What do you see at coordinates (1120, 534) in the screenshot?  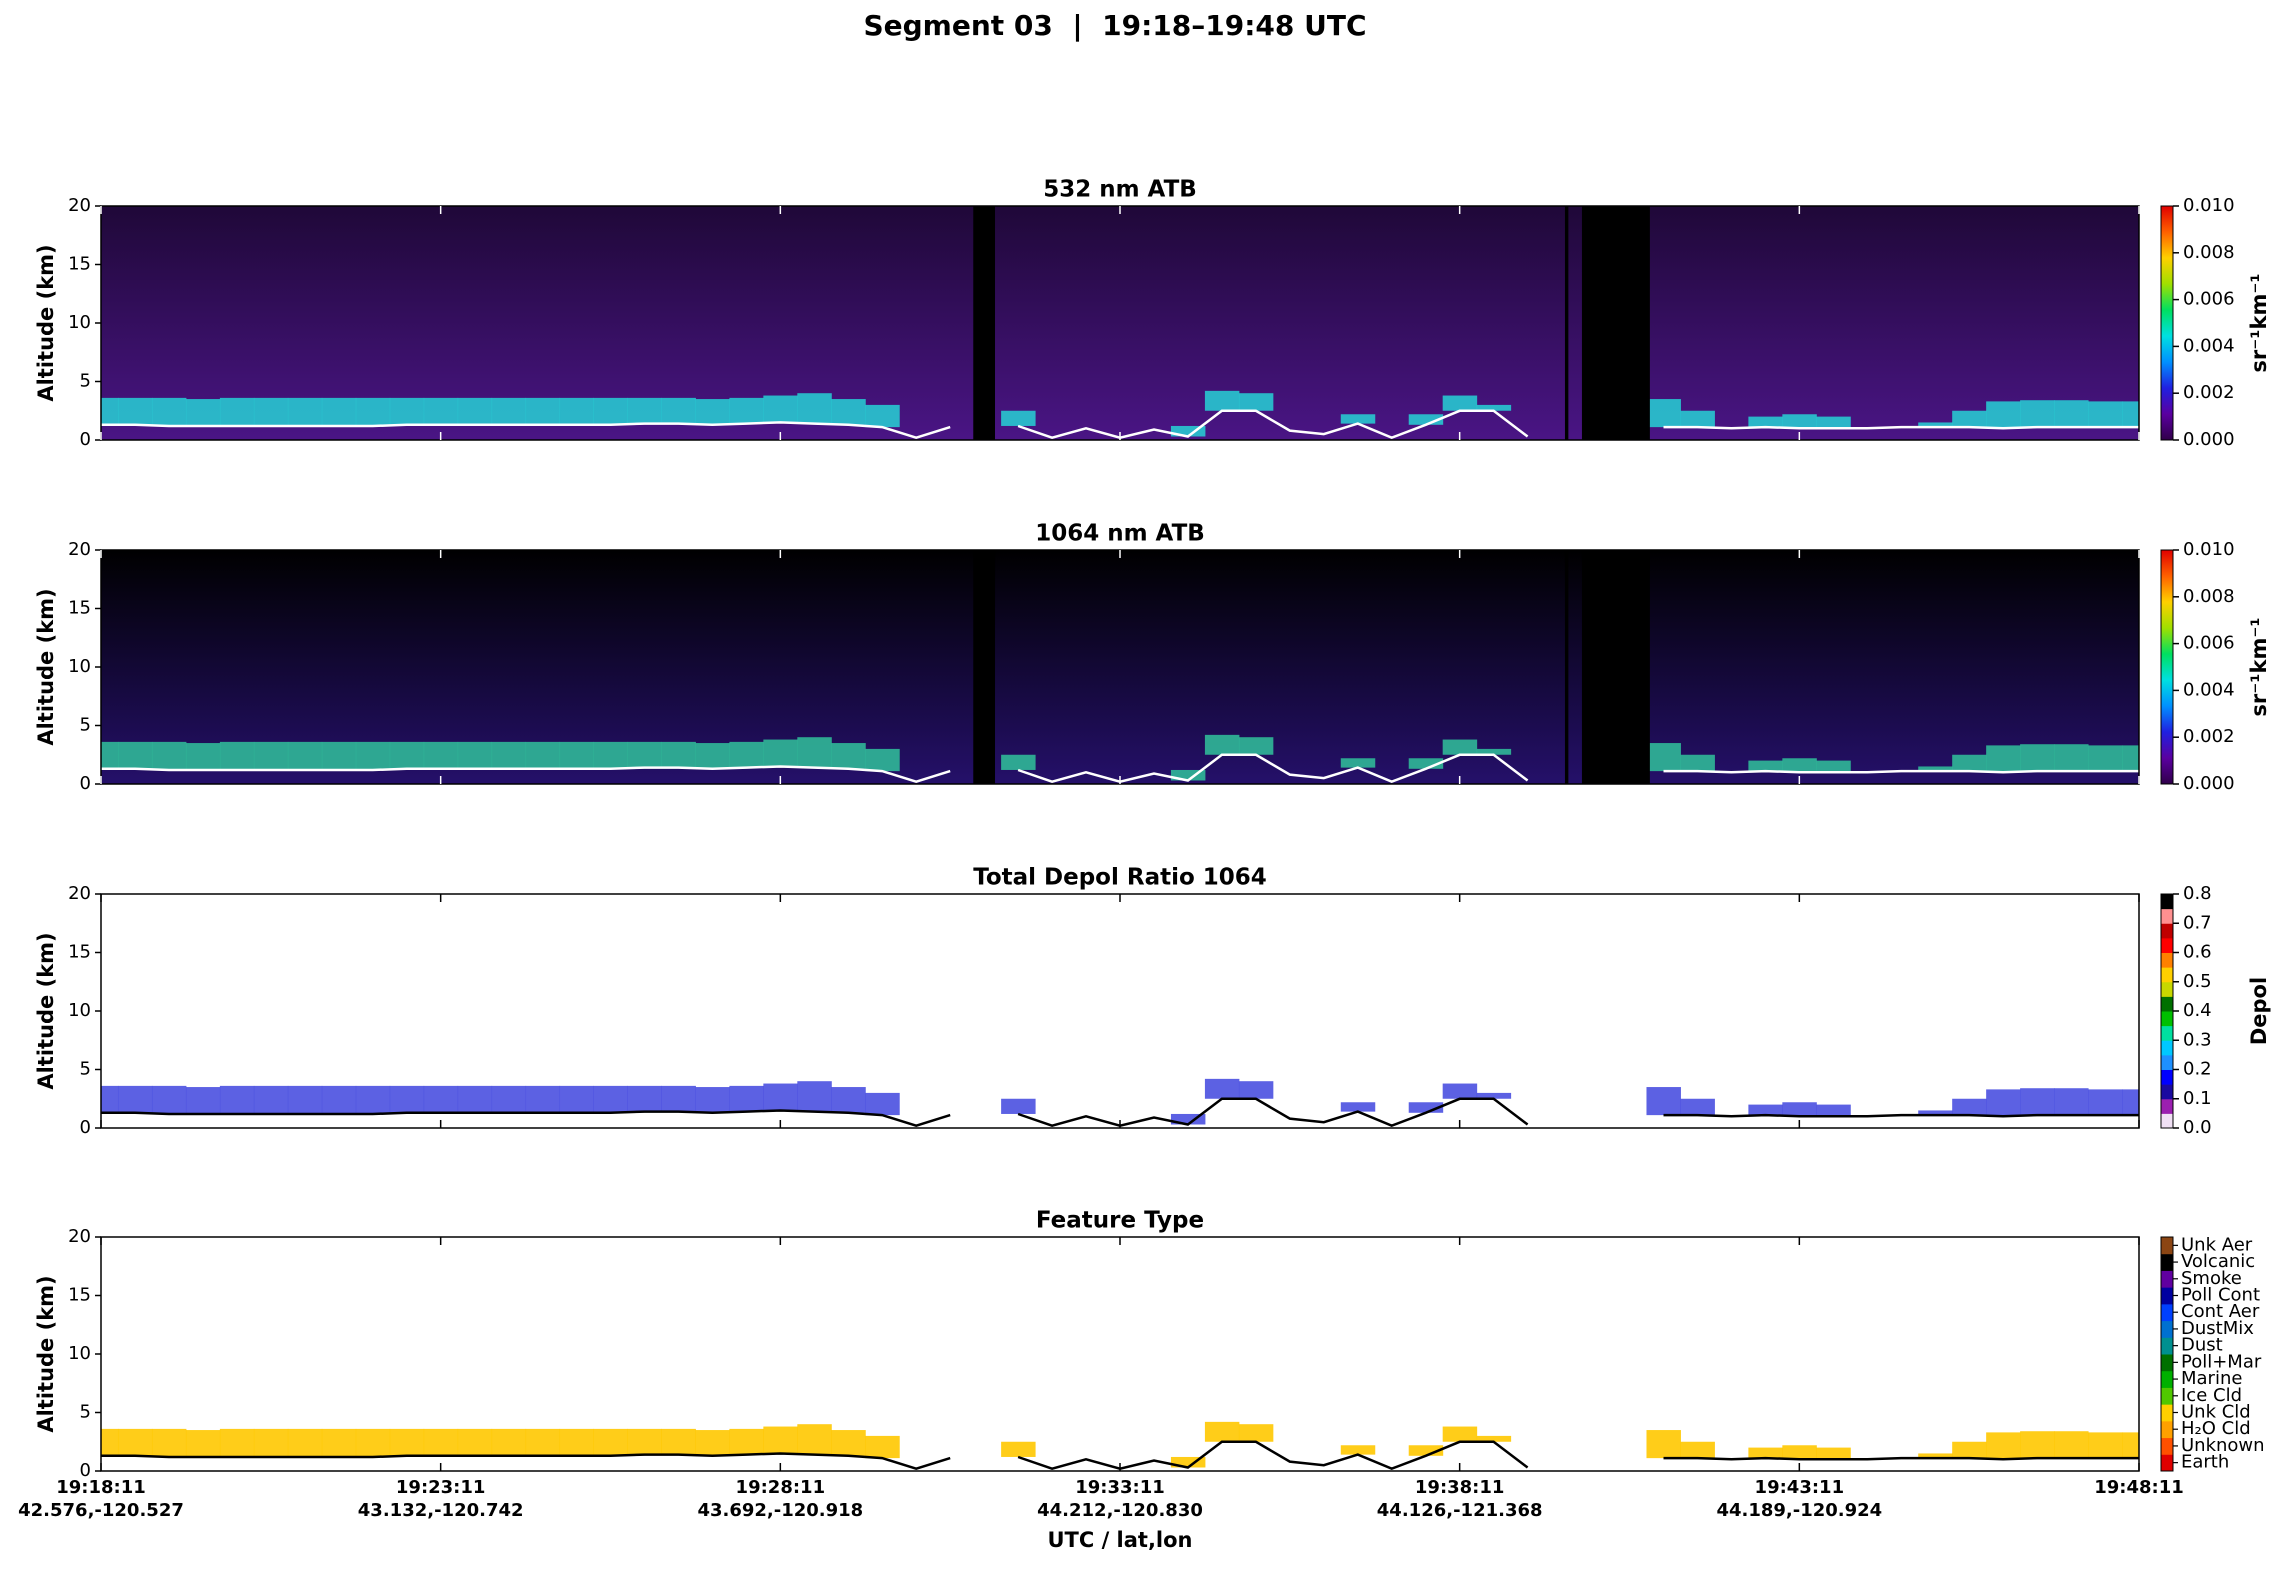 I see `panel-title: 1064 nm ATB` at bounding box center [1120, 534].